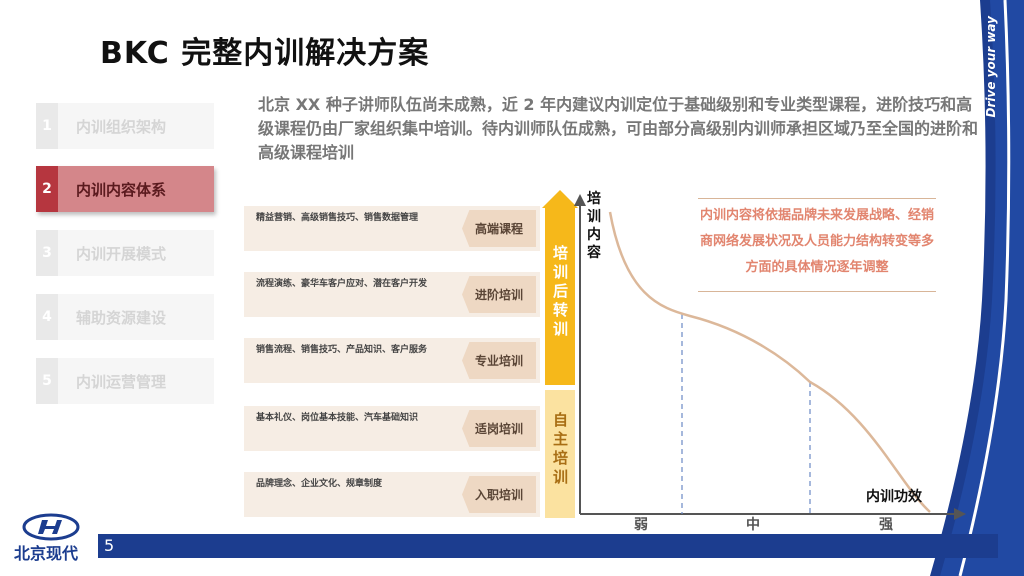  Describe the element at coordinates (894, 497) in the screenshot. I see `x-axis-label: 内训功效` at that location.